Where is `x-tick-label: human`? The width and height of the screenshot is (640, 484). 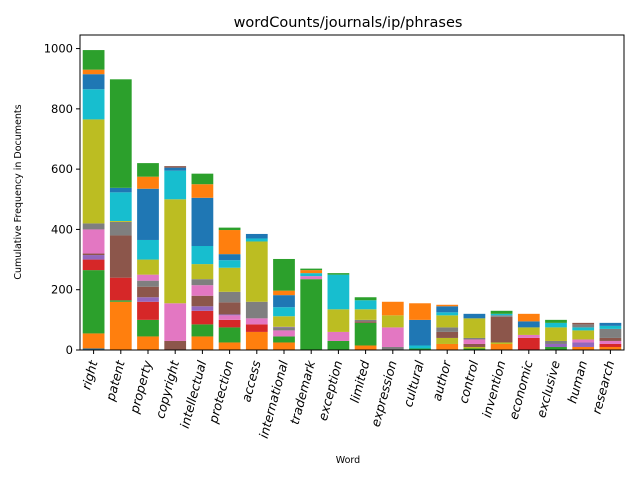
x-tick-label: human is located at coordinates (577, 382).